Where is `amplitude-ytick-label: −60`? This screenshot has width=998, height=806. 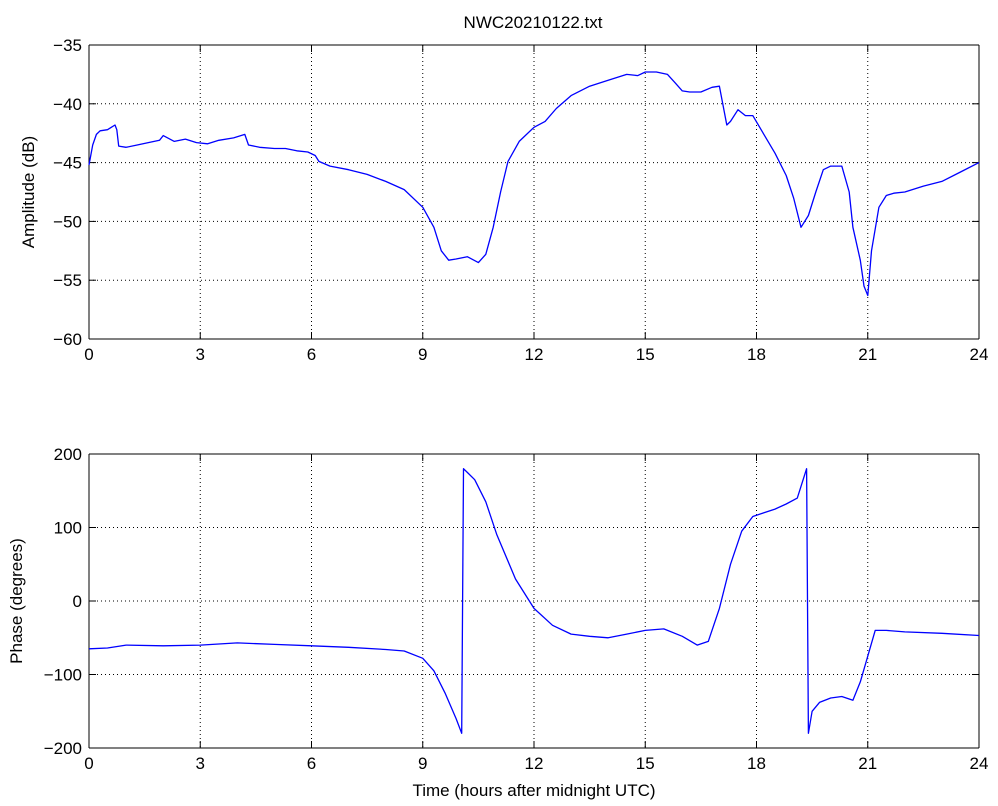 amplitude-ytick-label: −60 is located at coordinates (67, 339).